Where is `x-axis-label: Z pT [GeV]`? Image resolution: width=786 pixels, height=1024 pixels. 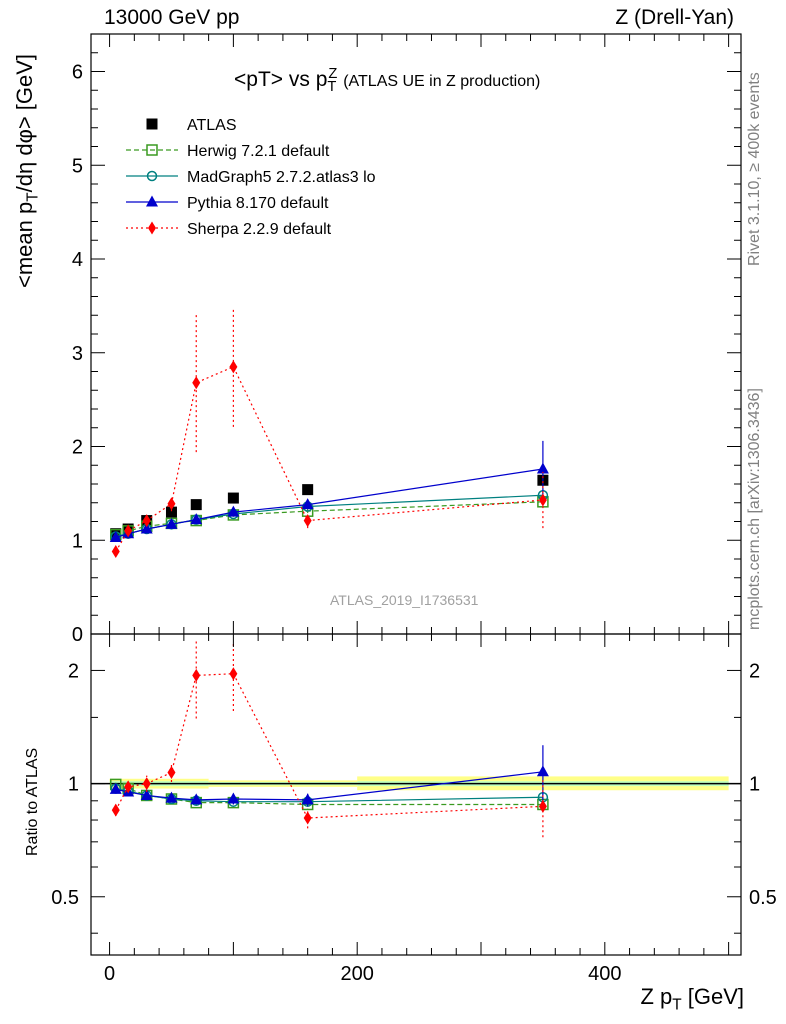 x-axis-label: Z pT [GeV] is located at coordinates (692, 999).